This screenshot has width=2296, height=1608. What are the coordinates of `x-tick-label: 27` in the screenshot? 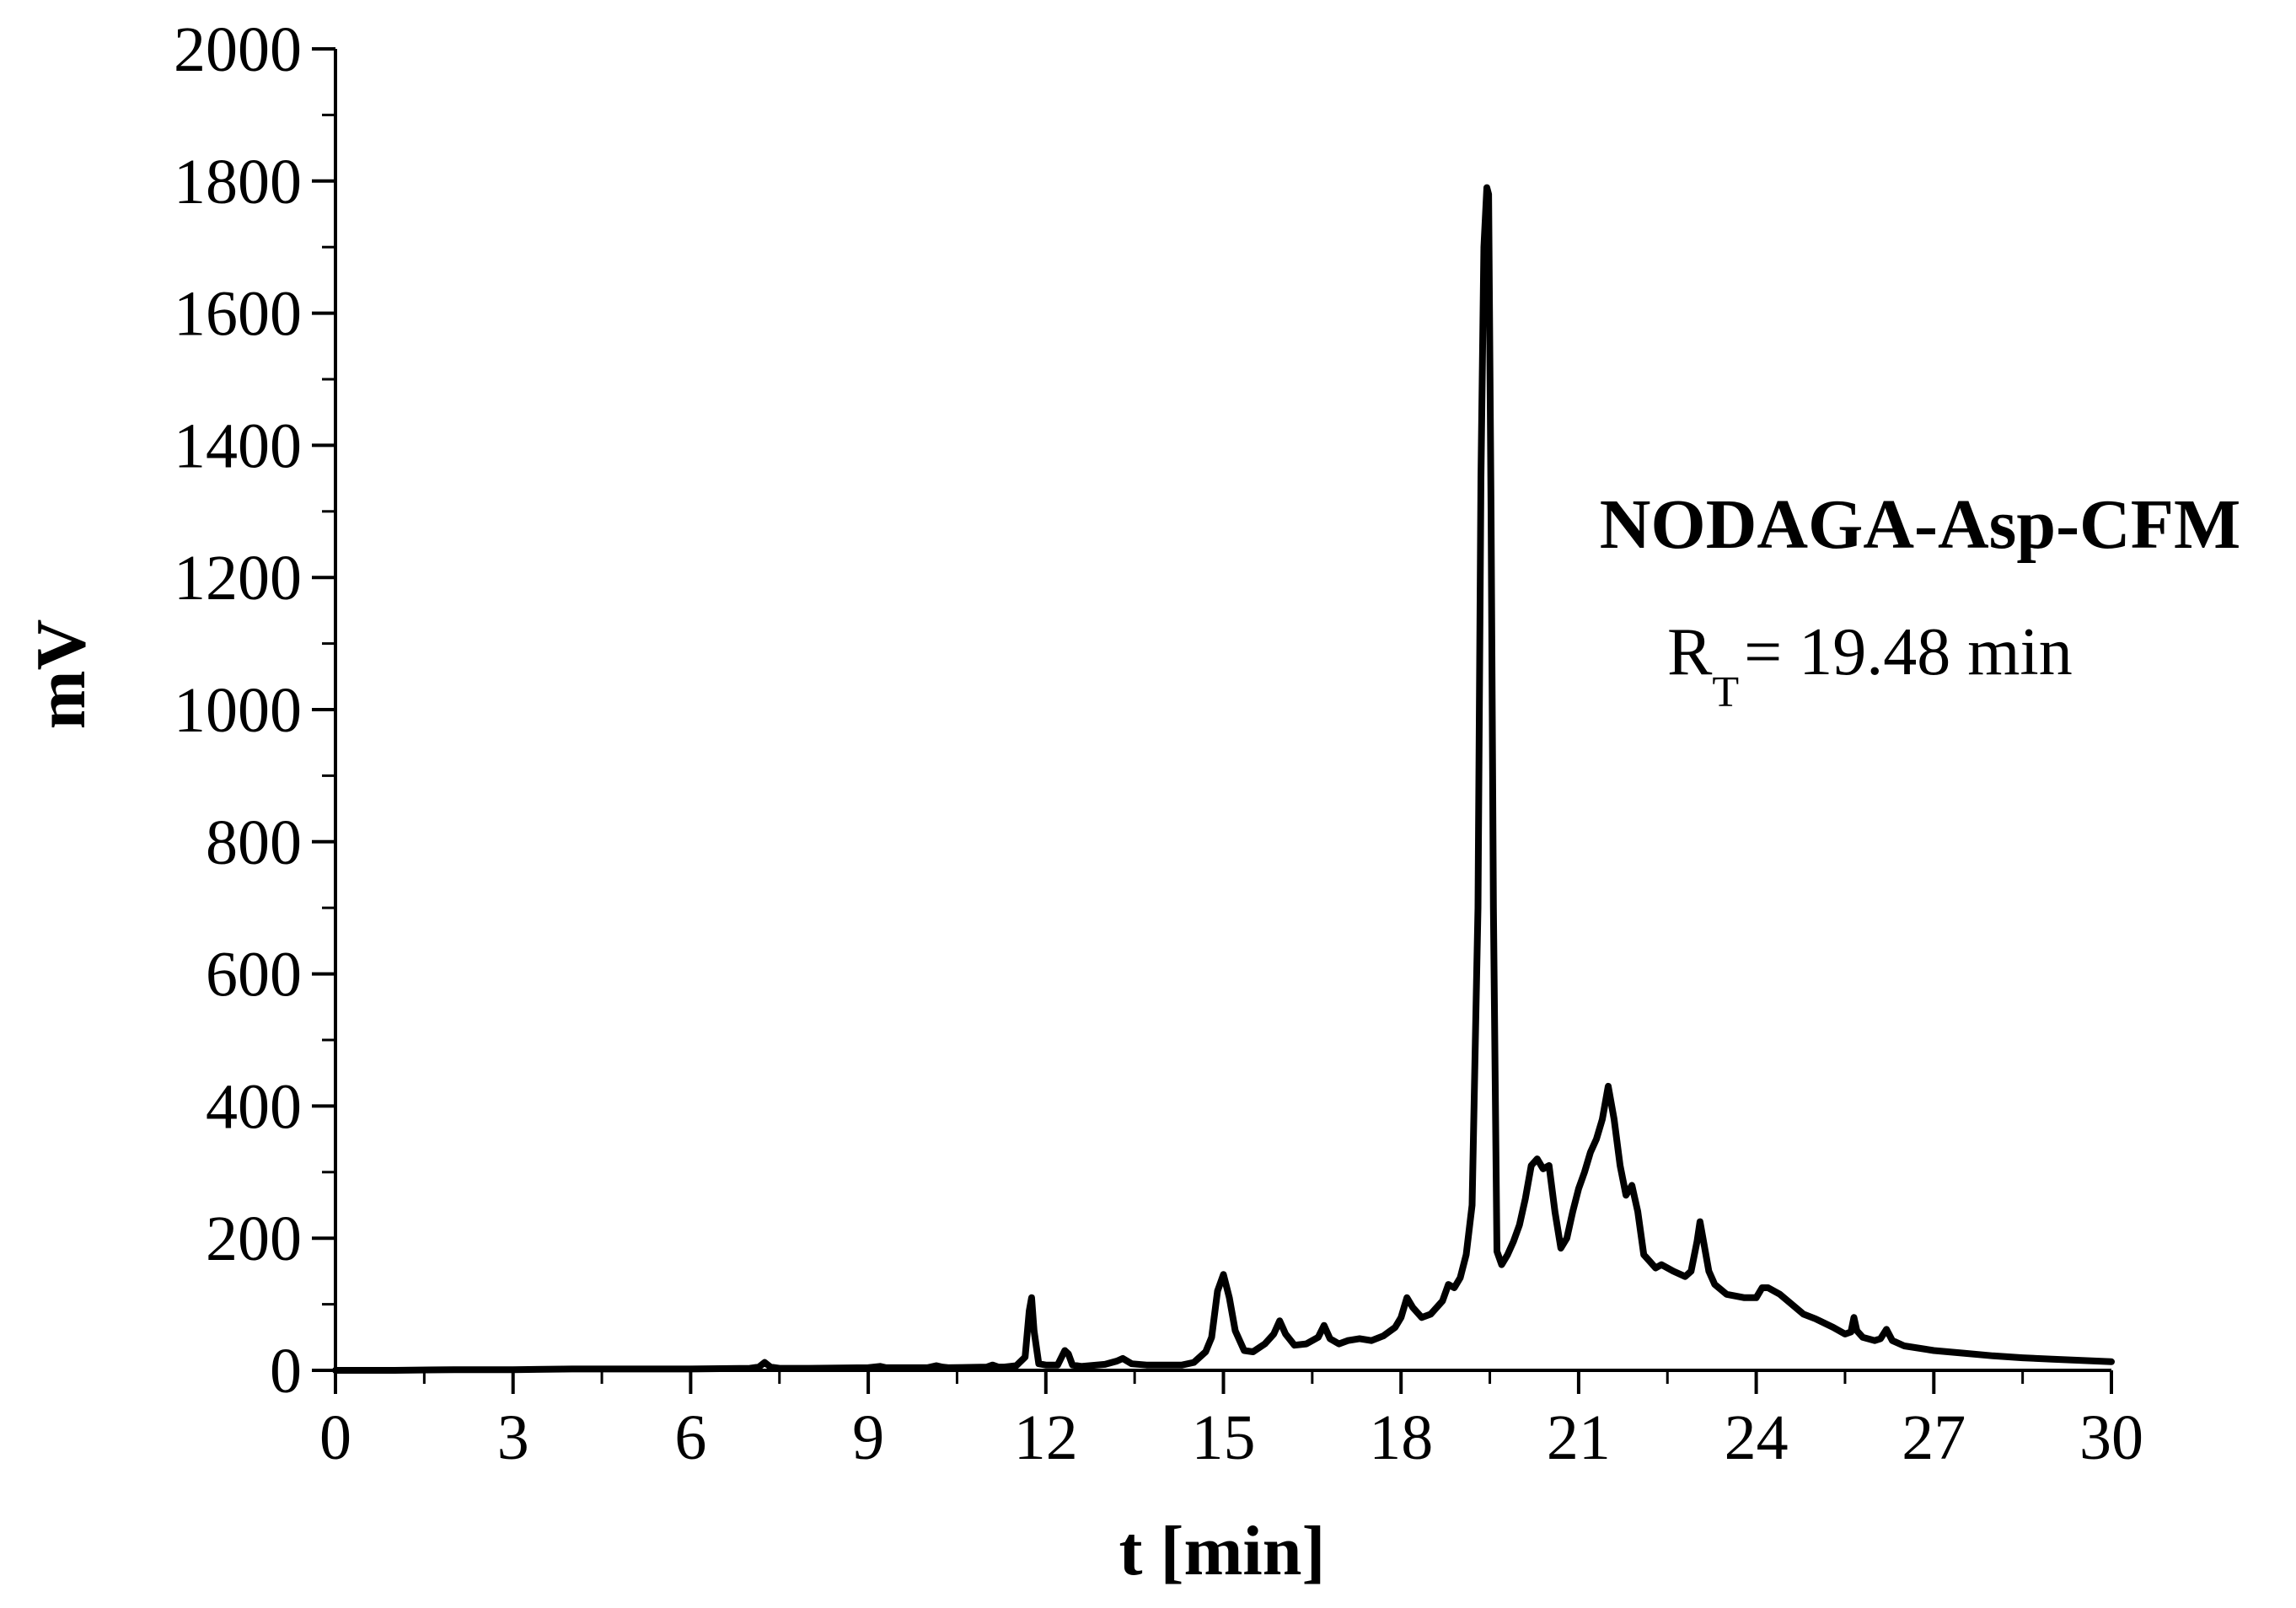 It's located at (1934, 1437).